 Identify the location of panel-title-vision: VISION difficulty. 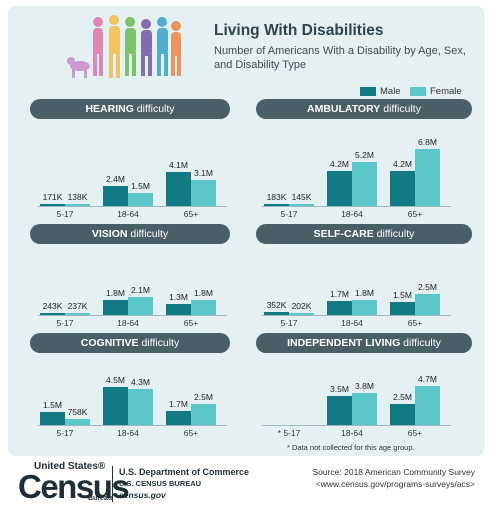
(130, 234).